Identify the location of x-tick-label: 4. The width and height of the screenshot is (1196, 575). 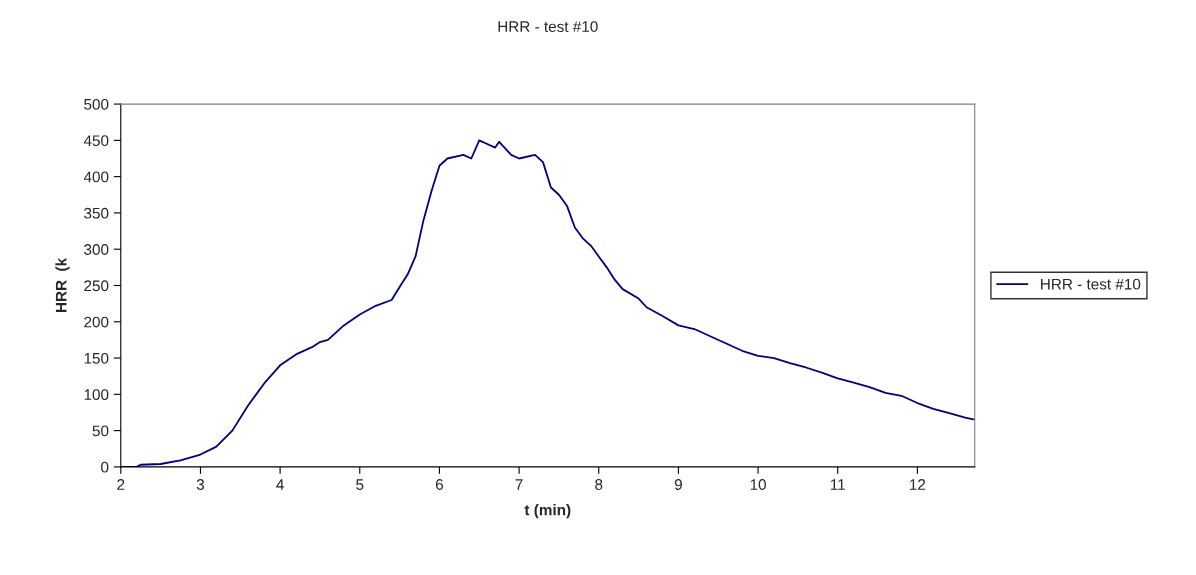
(280, 484).